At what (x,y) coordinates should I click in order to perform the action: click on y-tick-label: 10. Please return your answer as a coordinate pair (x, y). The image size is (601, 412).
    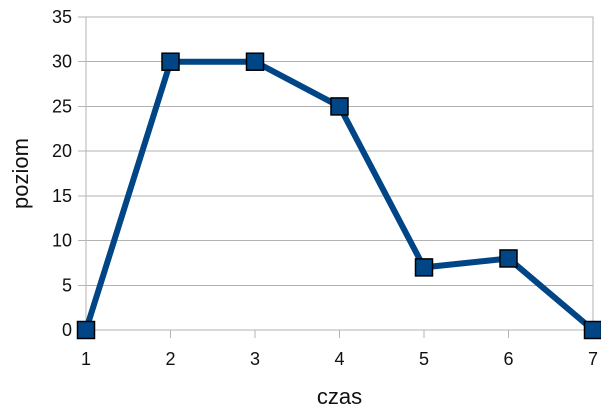
    Looking at the image, I should click on (62, 241).